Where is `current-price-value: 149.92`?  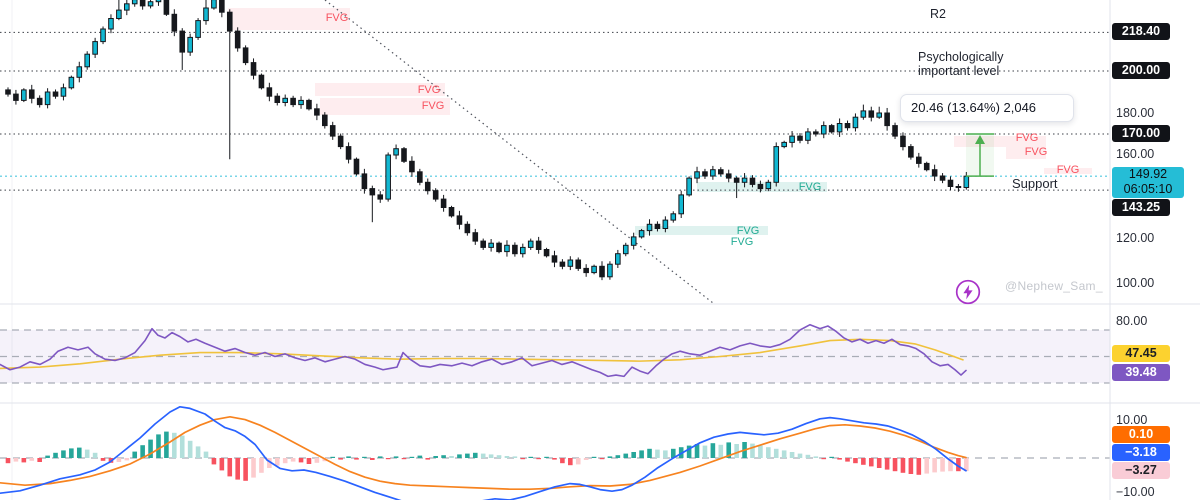
current-price-value: 149.92 is located at coordinates (1148, 174).